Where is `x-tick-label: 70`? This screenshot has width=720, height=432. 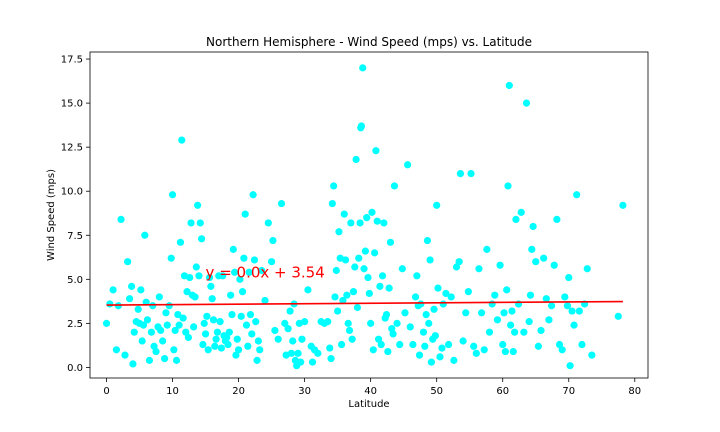 x-tick-label: 70 is located at coordinates (568, 391).